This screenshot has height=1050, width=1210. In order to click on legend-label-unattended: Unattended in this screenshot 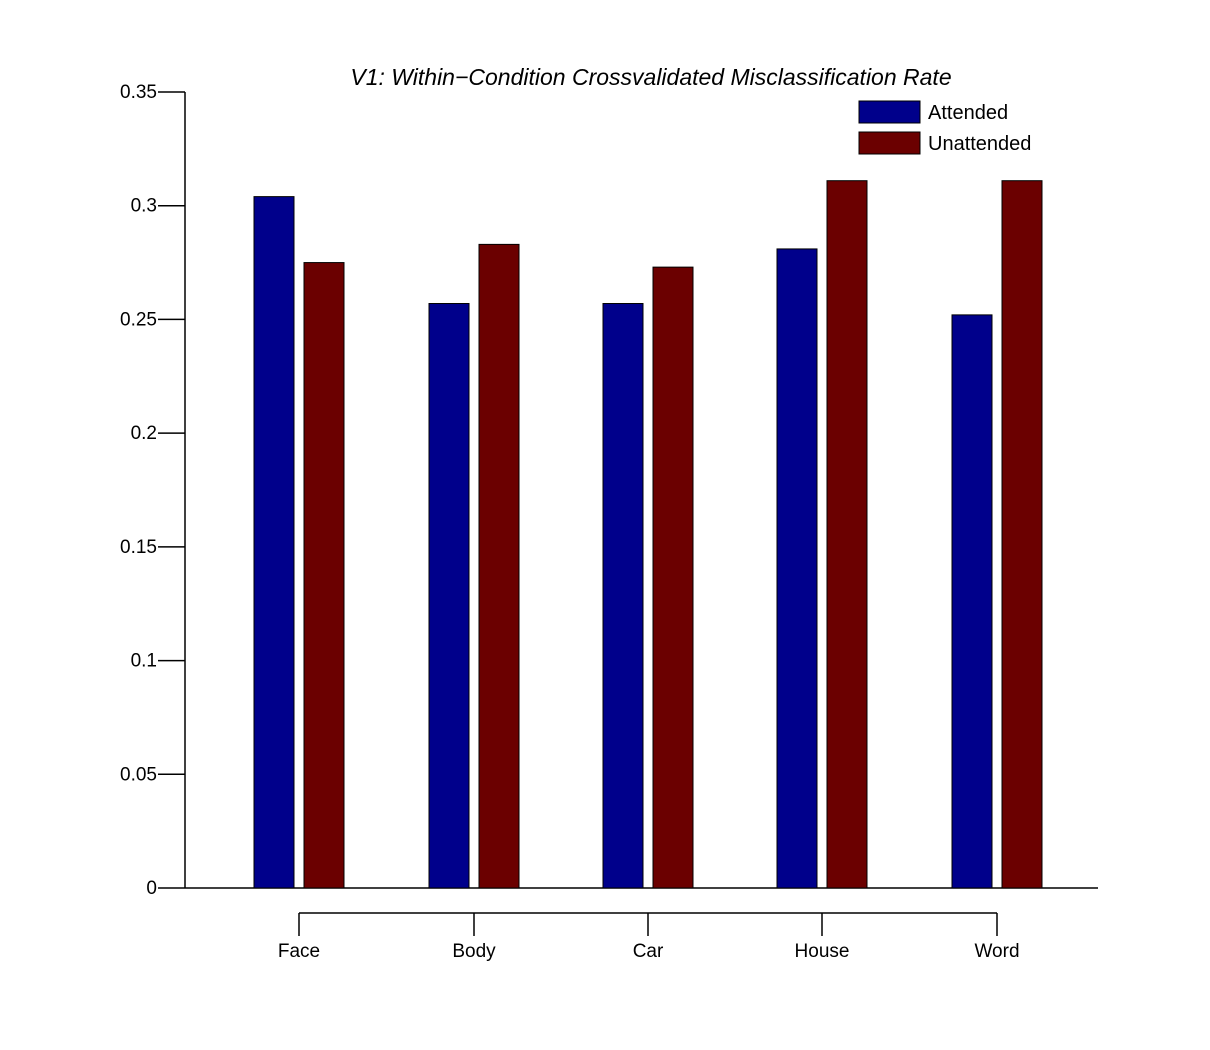, I will do `click(979, 144)`.